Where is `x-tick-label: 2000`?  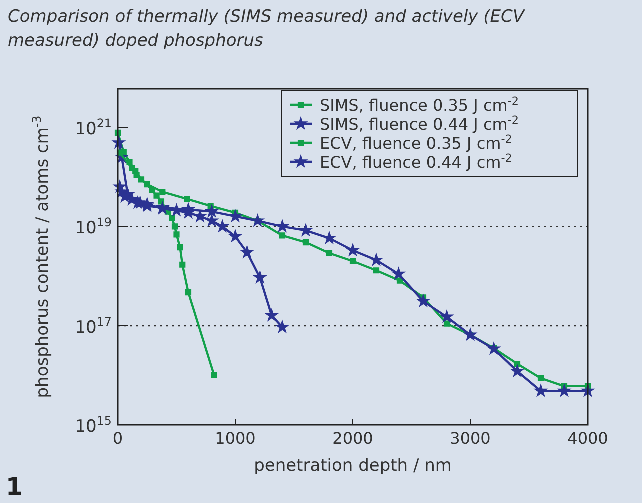
x-tick-label: 2000 is located at coordinates (353, 438).